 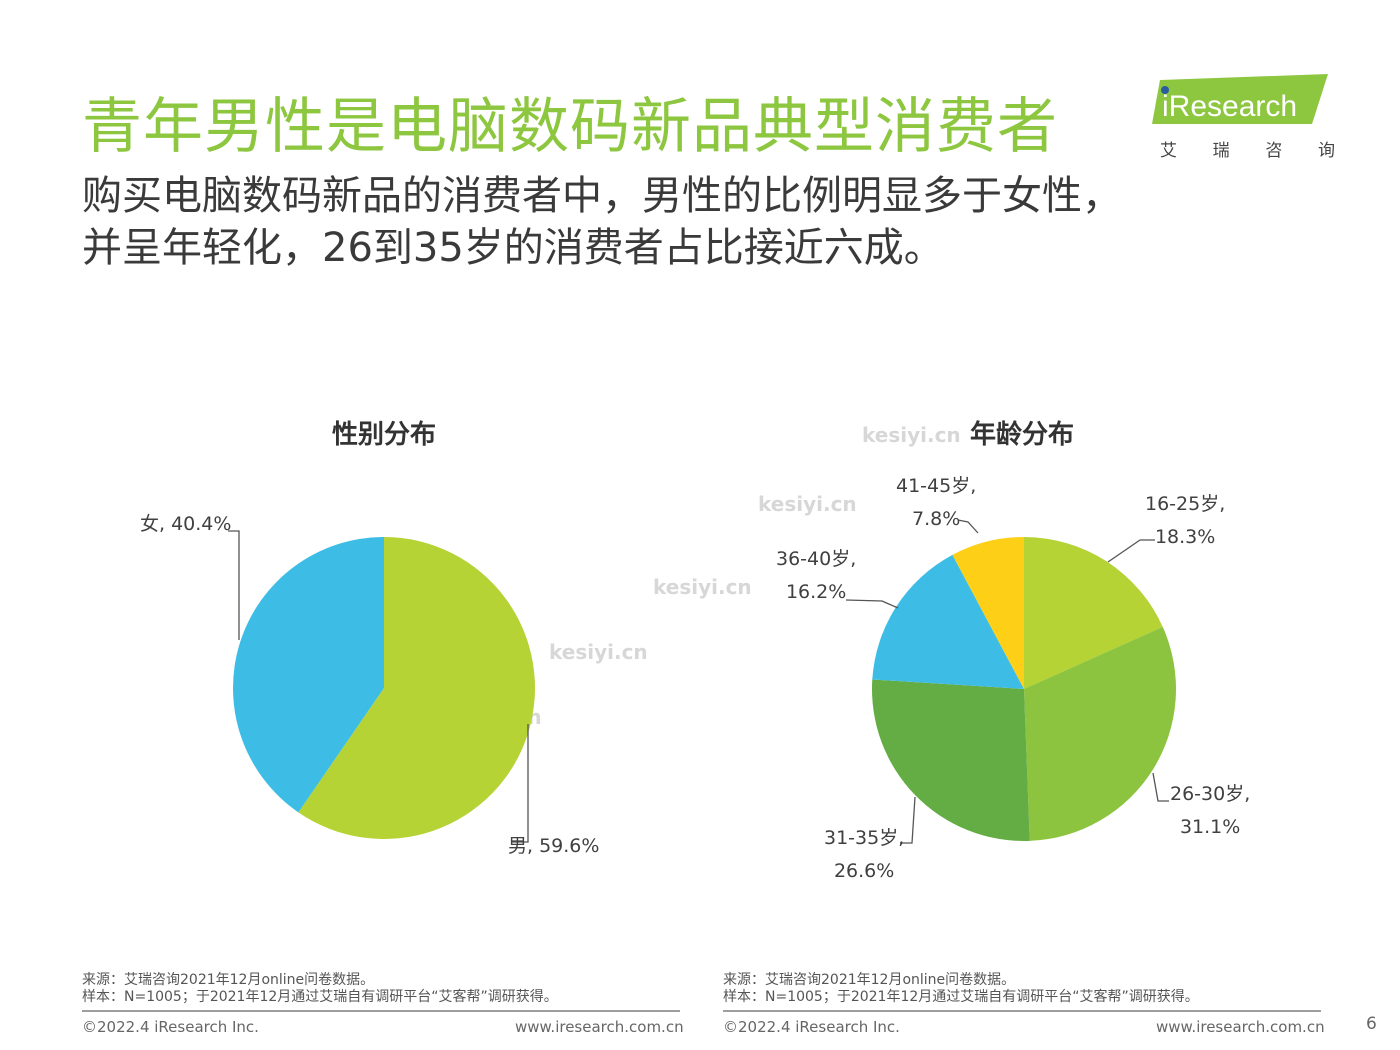 I want to click on slice-label-male: 男, 59.6%, so click(x=554, y=846).